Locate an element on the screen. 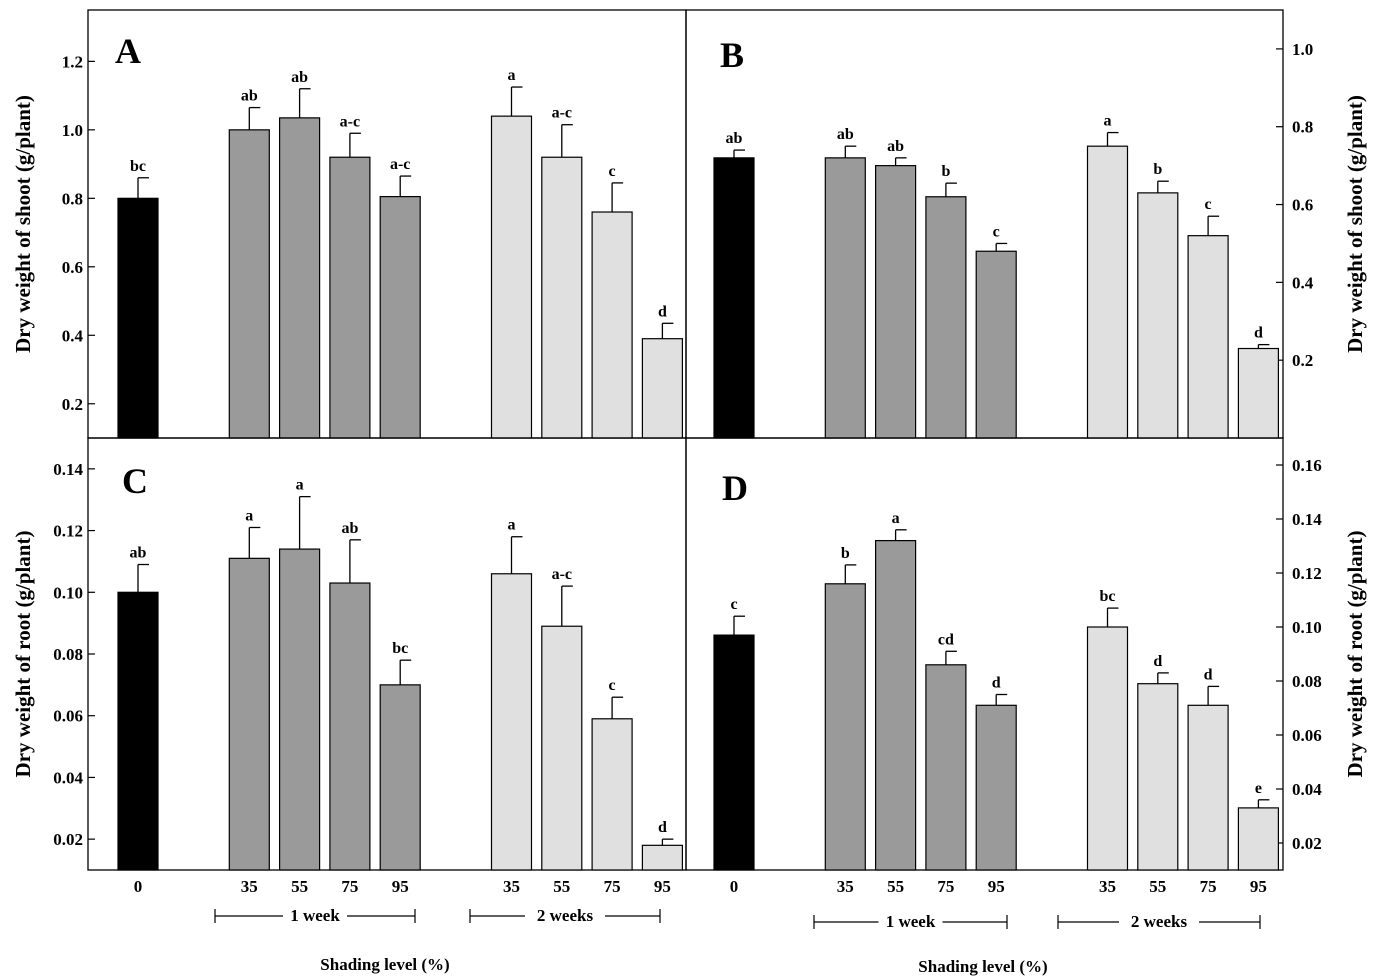 Image resolution: width=1379 pixels, height=979 pixels. group-label: 2 weeks is located at coordinates (1159, 921).